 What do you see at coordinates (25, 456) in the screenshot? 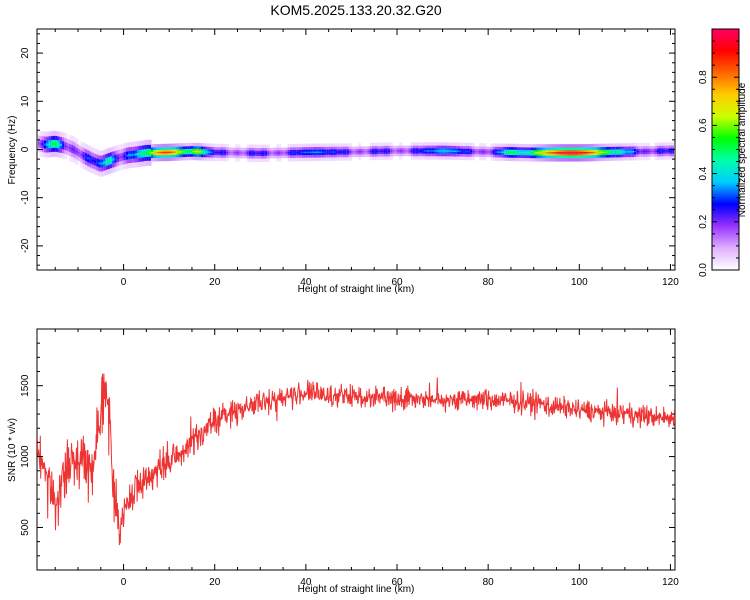
I see `y-tick-label: 1000` at bounding box center [25, 456].